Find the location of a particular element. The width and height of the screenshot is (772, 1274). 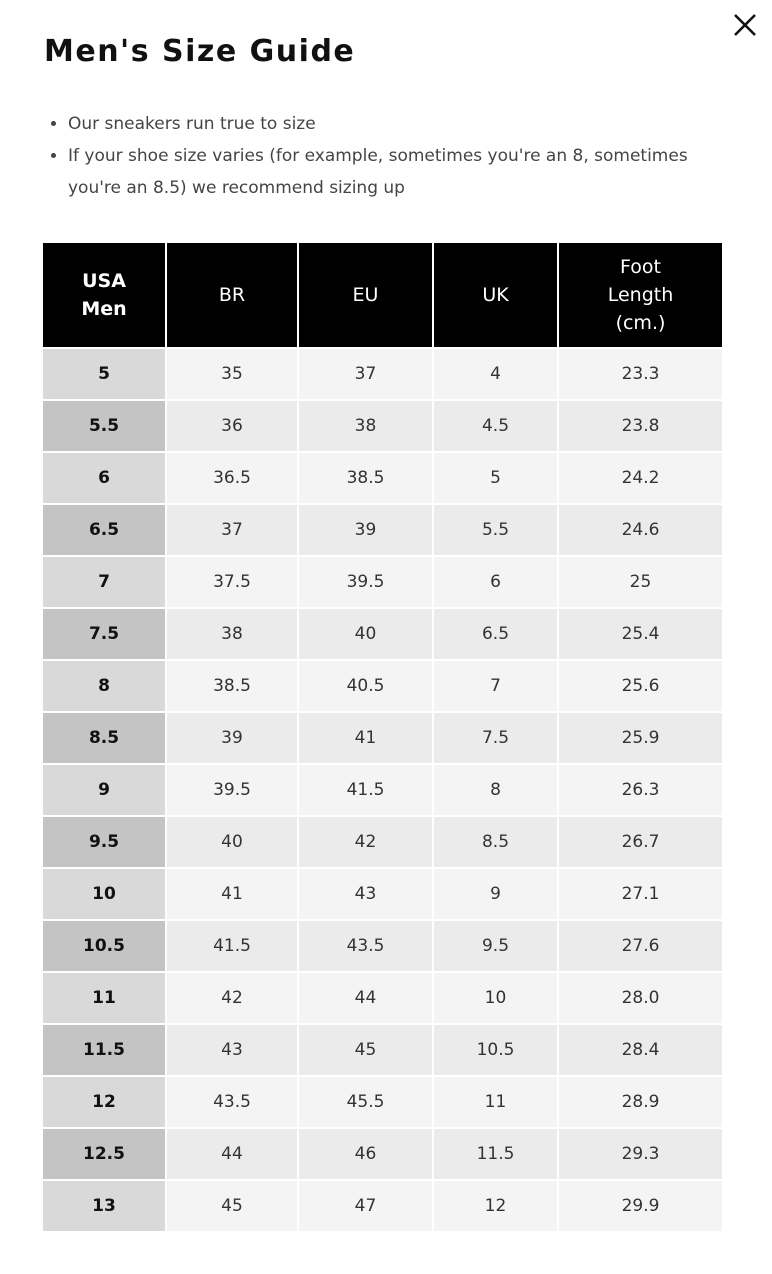

column-header-text: USA Men is located at coordinates (104, 295).